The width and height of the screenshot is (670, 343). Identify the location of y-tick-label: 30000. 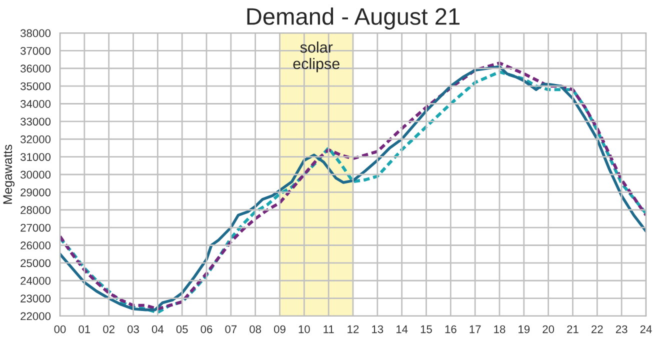
(35, 174).